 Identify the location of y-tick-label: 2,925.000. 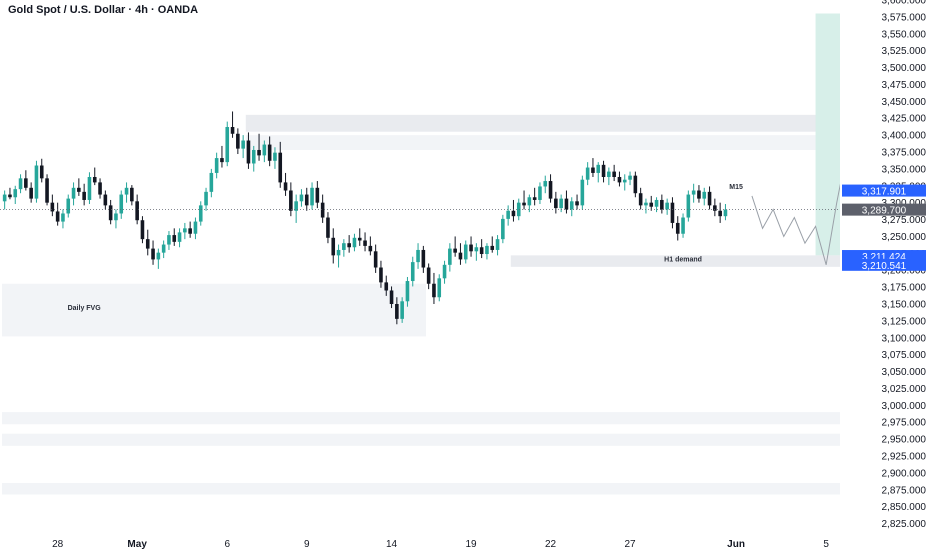
(904, 457).